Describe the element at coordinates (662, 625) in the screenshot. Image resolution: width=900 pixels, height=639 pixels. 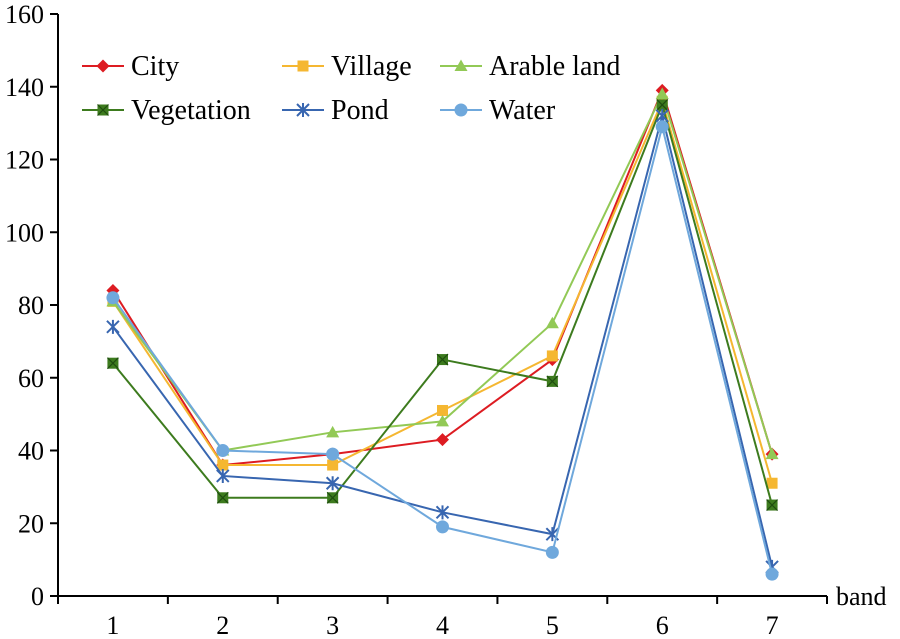
I see `x-tick-label: 6` at that location.